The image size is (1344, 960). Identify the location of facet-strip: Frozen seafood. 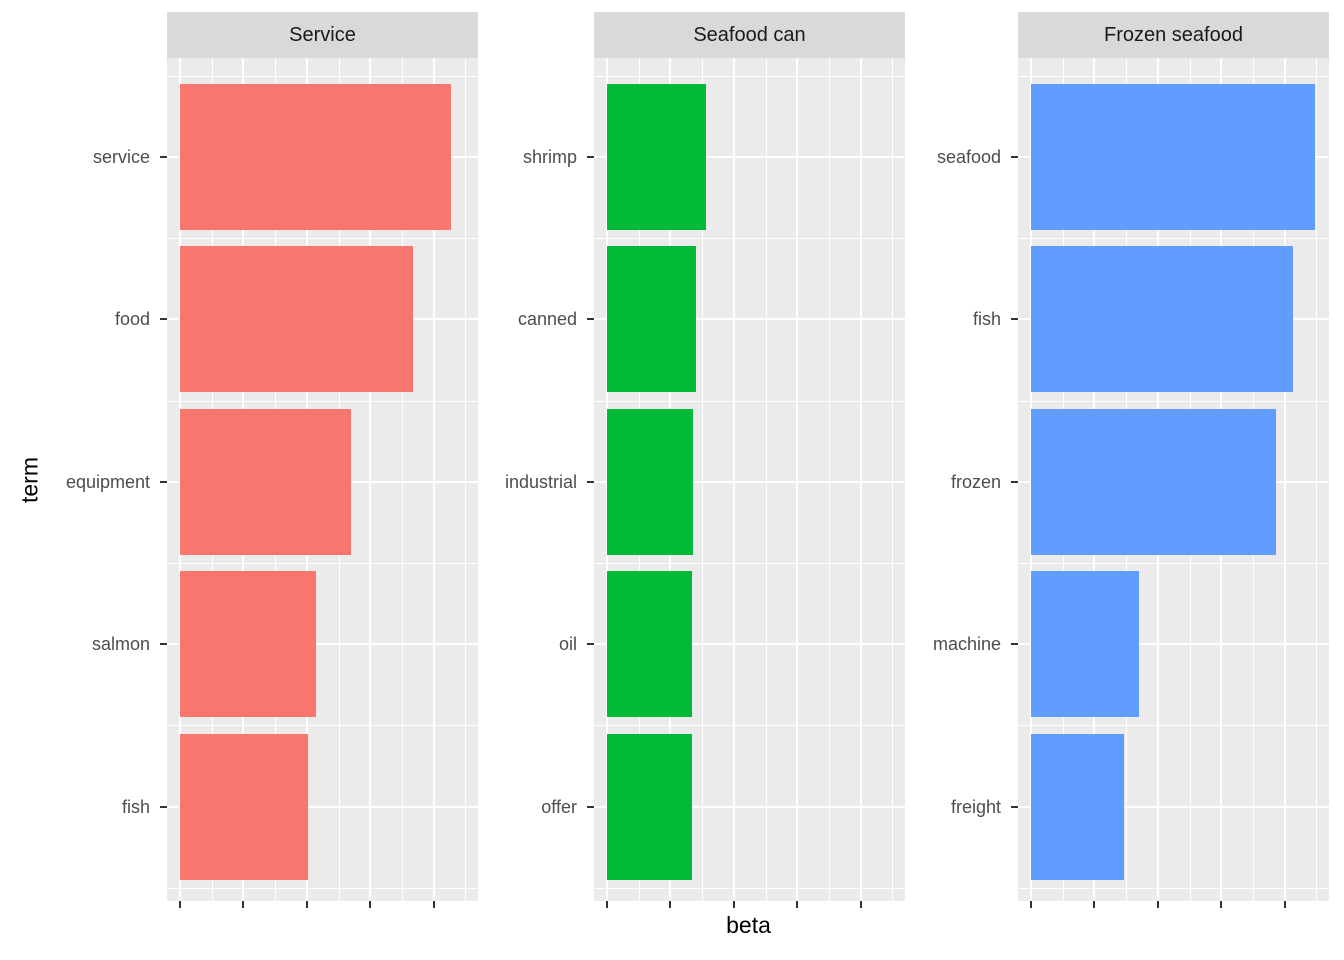
(1173, 35).